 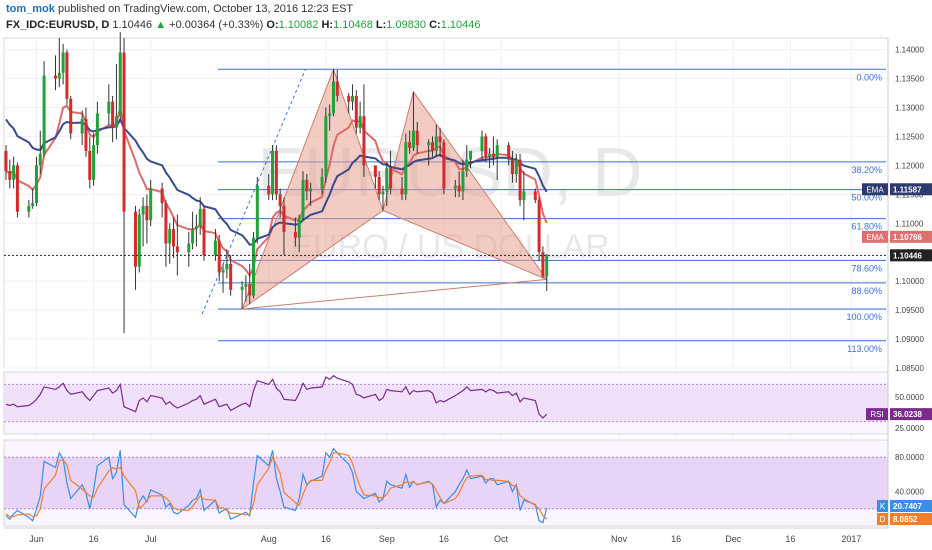 I want to click on last-price: 1.10446, so click(x=132, y=25).